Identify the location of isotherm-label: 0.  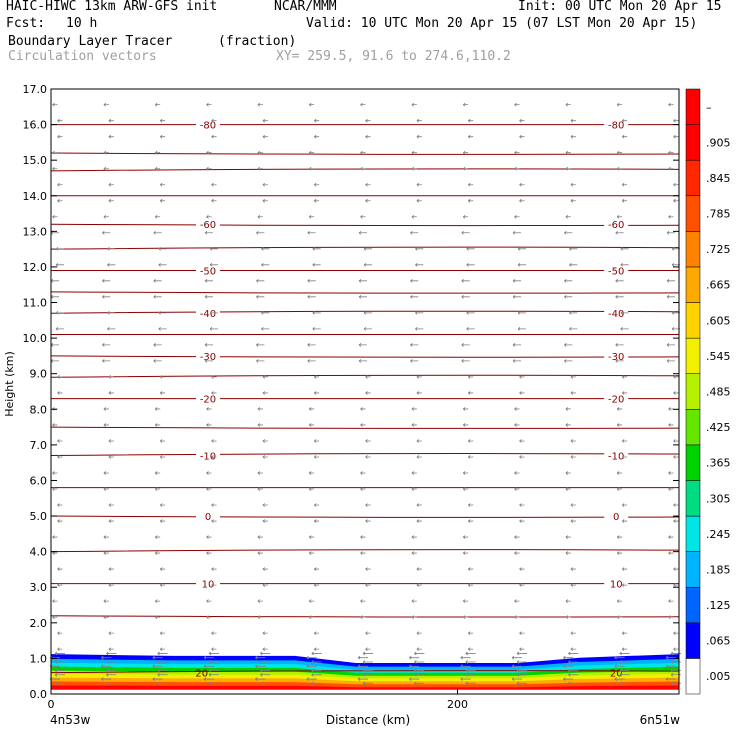
(208, 517).